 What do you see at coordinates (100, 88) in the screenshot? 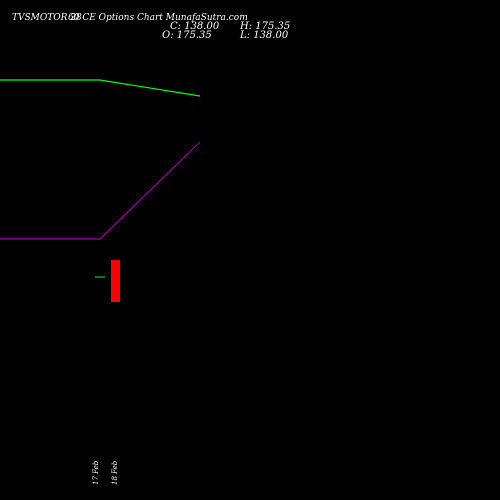
I see `green-line-series` at bounding box center [100, 88].